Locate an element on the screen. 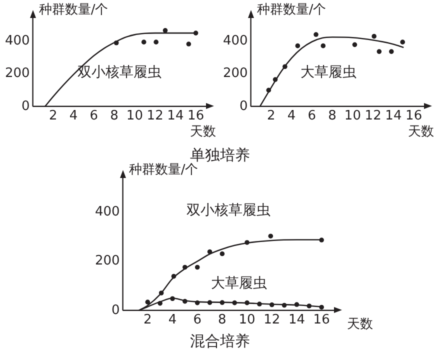  text: 单独培养 is located at coordinates (220, 155).